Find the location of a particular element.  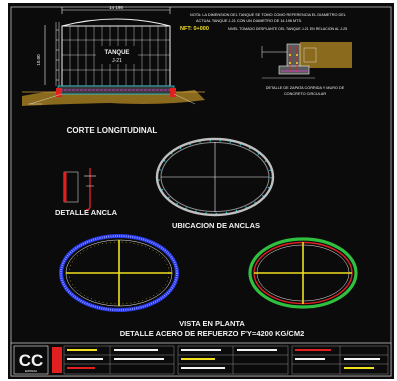

anchor-ring-dots is located at coordinates (215, 176).